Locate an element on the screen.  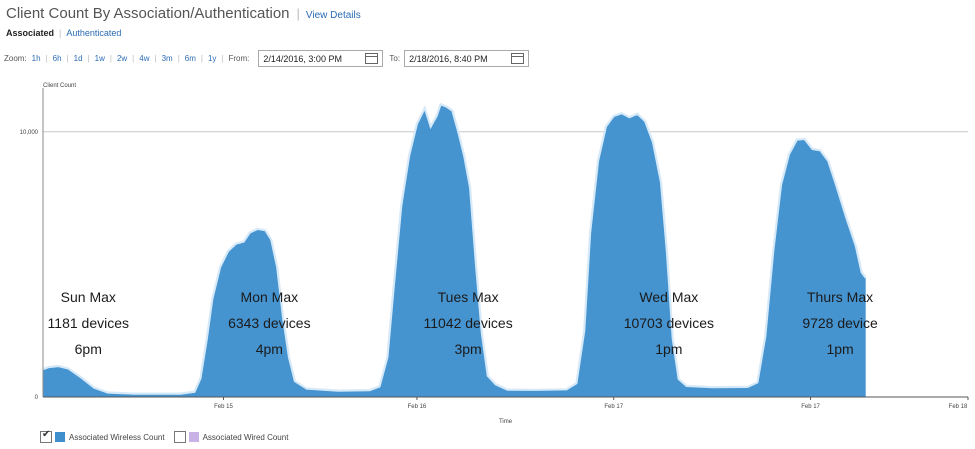
annotation-text: 3pm is located at coordinates (467, 349).